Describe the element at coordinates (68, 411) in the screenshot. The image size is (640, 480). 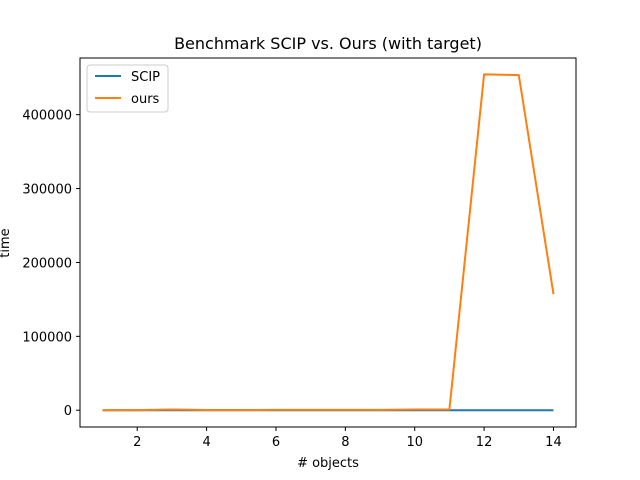
I see `y-tick-label: 0` at that location.